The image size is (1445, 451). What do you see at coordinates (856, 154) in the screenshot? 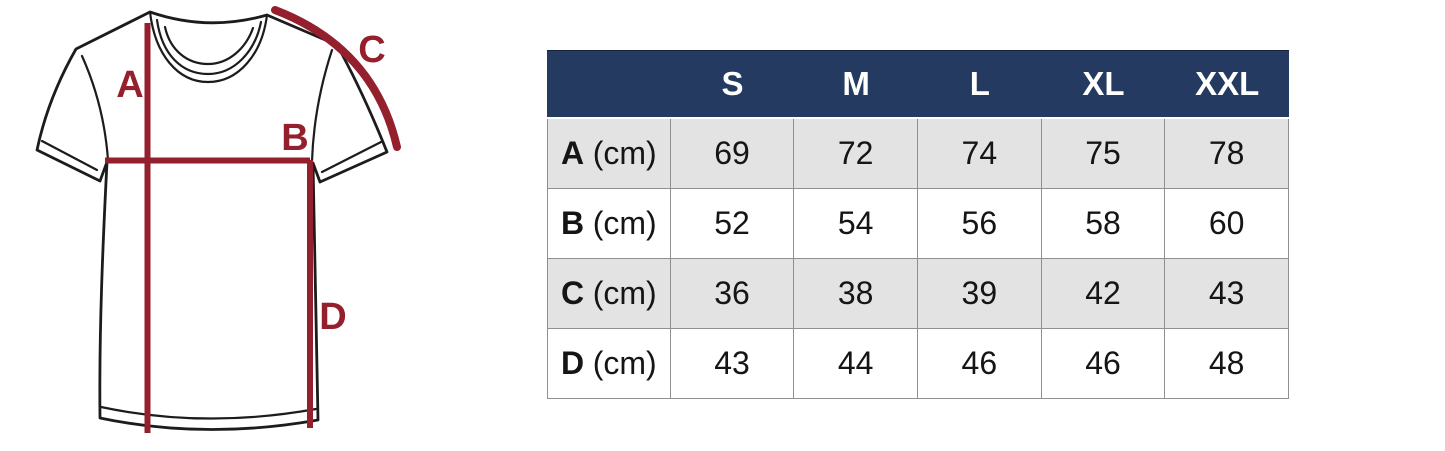
I see `size-value-a-m: 72` at bounding box center [856, 154].